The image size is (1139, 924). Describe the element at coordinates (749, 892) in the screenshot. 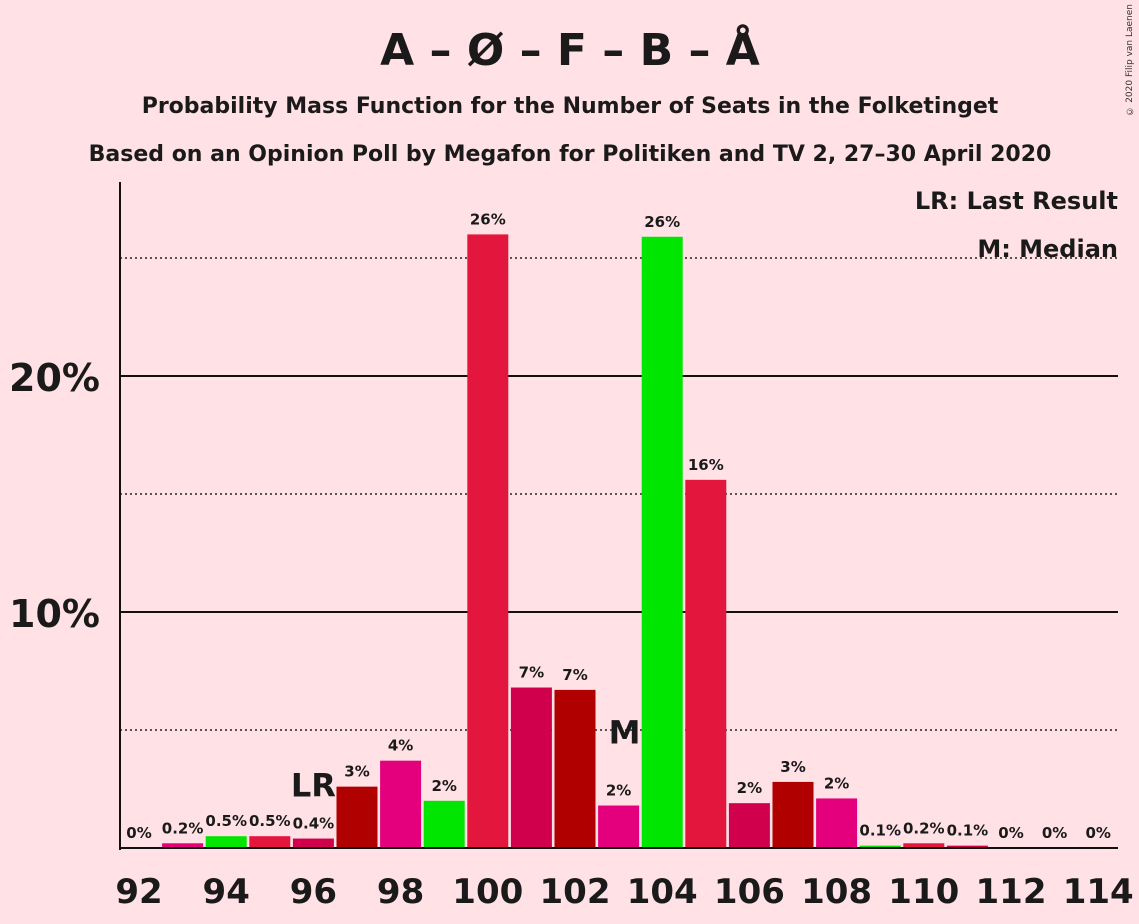

I see `x-tick-label-106: 106` at that location.